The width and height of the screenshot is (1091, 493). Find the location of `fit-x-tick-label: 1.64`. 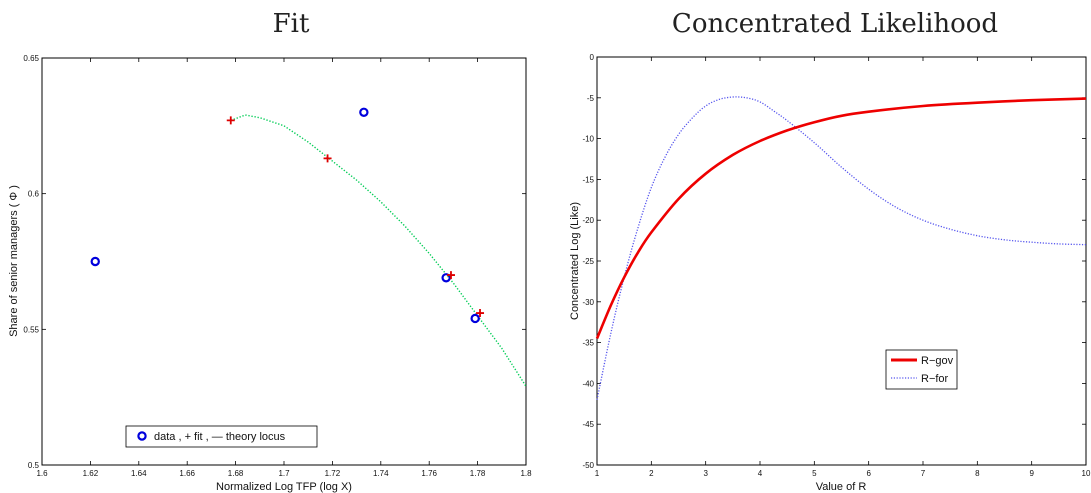

fit-x-tick-label: 1.64 is located at coordinates (139, 473).